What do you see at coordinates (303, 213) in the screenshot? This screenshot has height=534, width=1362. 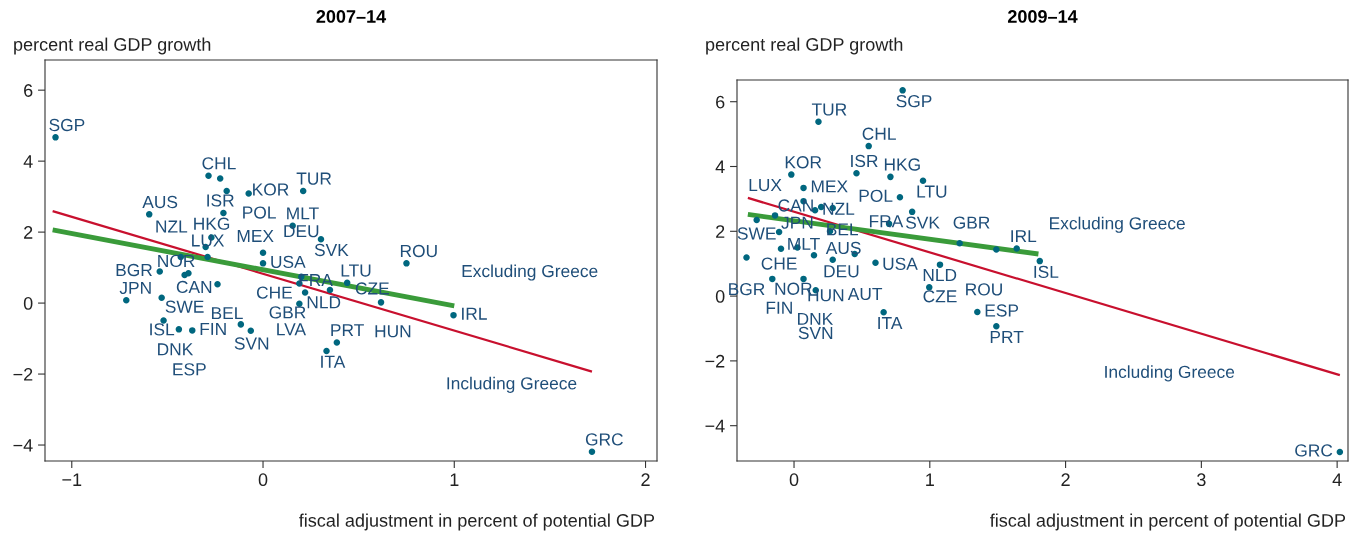 I see `annotation: MLT` at bounding box center [303, 213].